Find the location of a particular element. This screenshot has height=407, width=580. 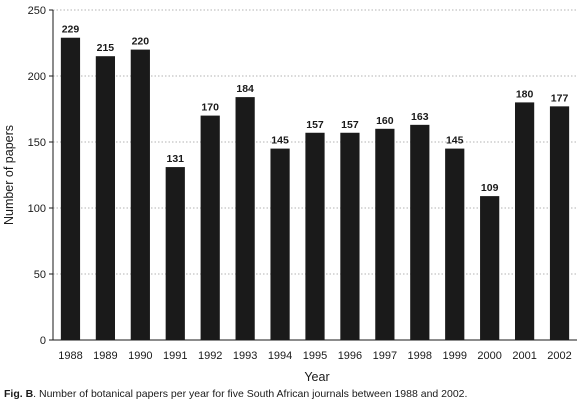

x-tick-label: 1991 is located at coordinates (175, 356).